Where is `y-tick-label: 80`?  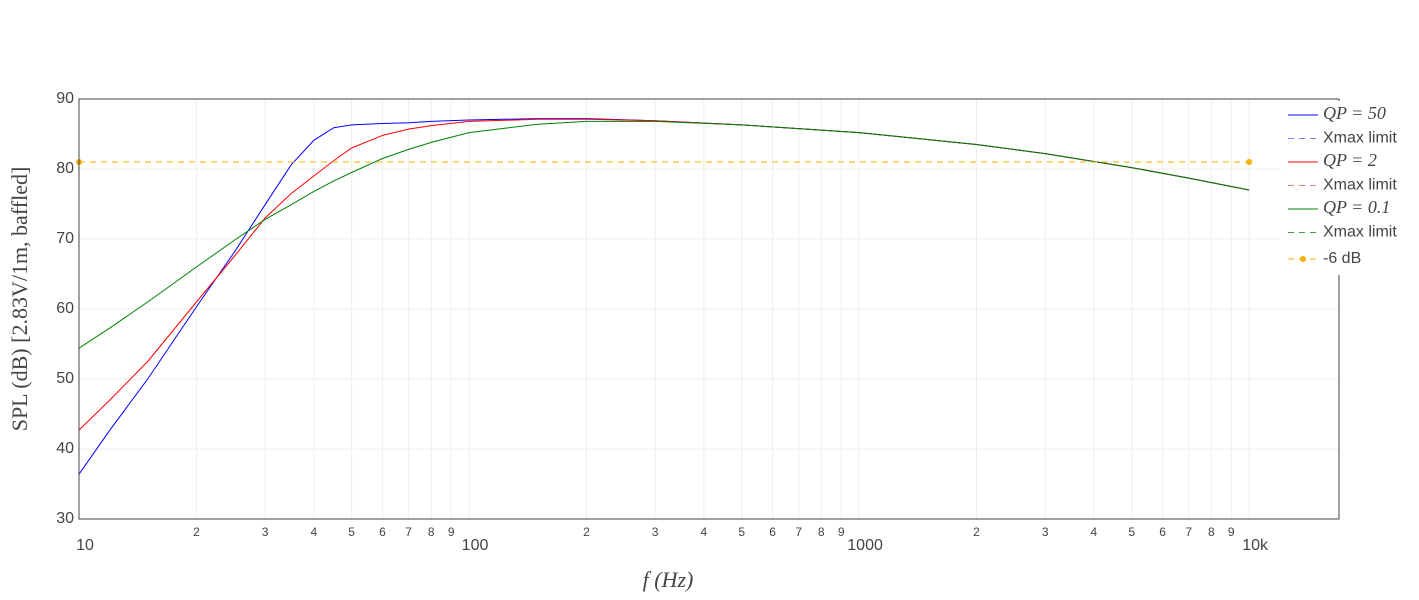
y-tick-label: 80 is located at coordinates (65, 168).